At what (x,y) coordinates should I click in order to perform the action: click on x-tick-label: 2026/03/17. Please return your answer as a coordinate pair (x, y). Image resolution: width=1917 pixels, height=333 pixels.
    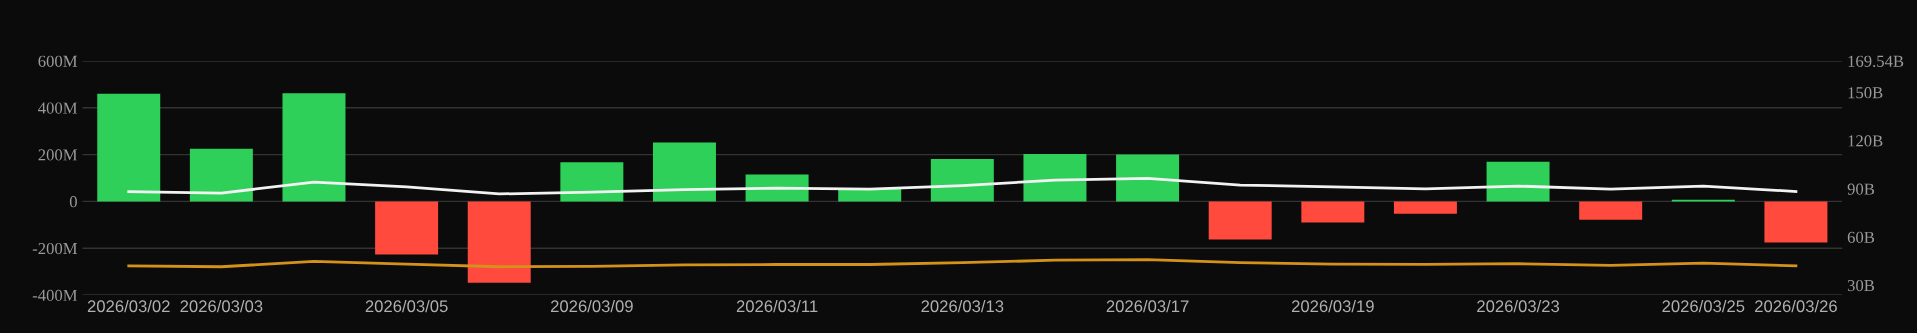
    Looking at the image, I should click on (1147, 306).